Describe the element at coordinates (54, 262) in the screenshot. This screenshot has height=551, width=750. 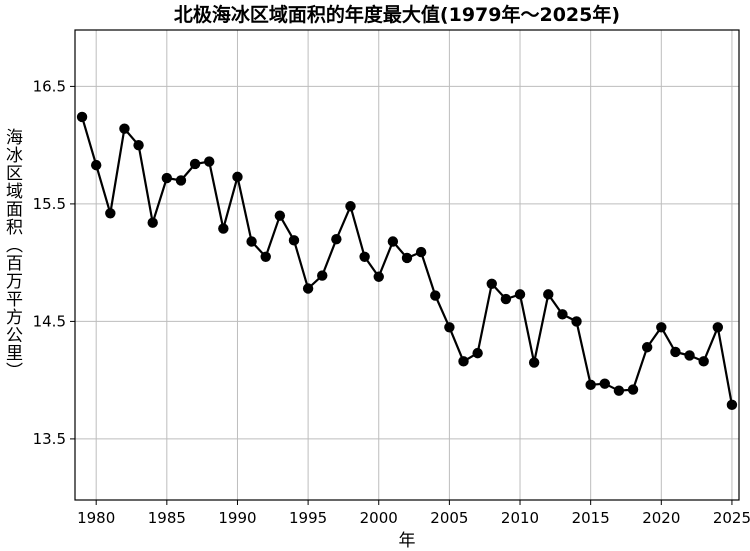
I see `y-axis-ticks: 13.5 14.5 15.5 16.5` at that location.